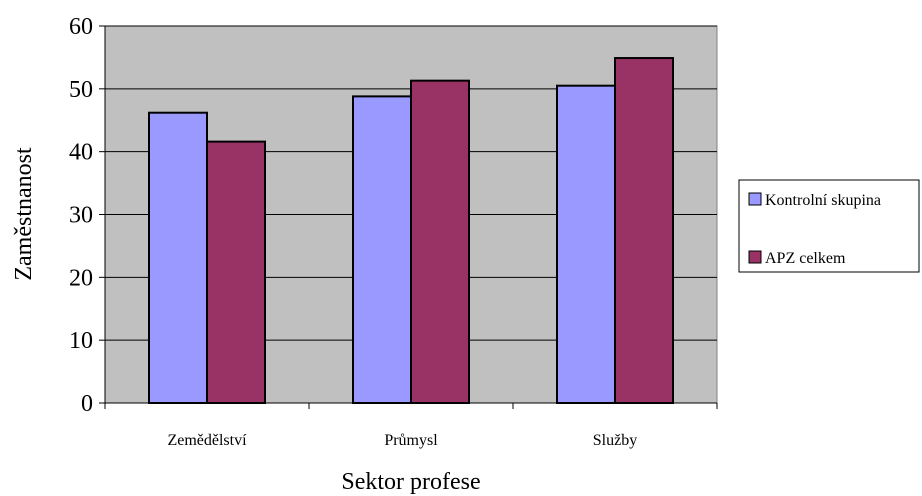 The height and width of the screenshot is (496, 922). I want to click on legend: Kontrolní skupina APZ celkem, so click(829, 226).